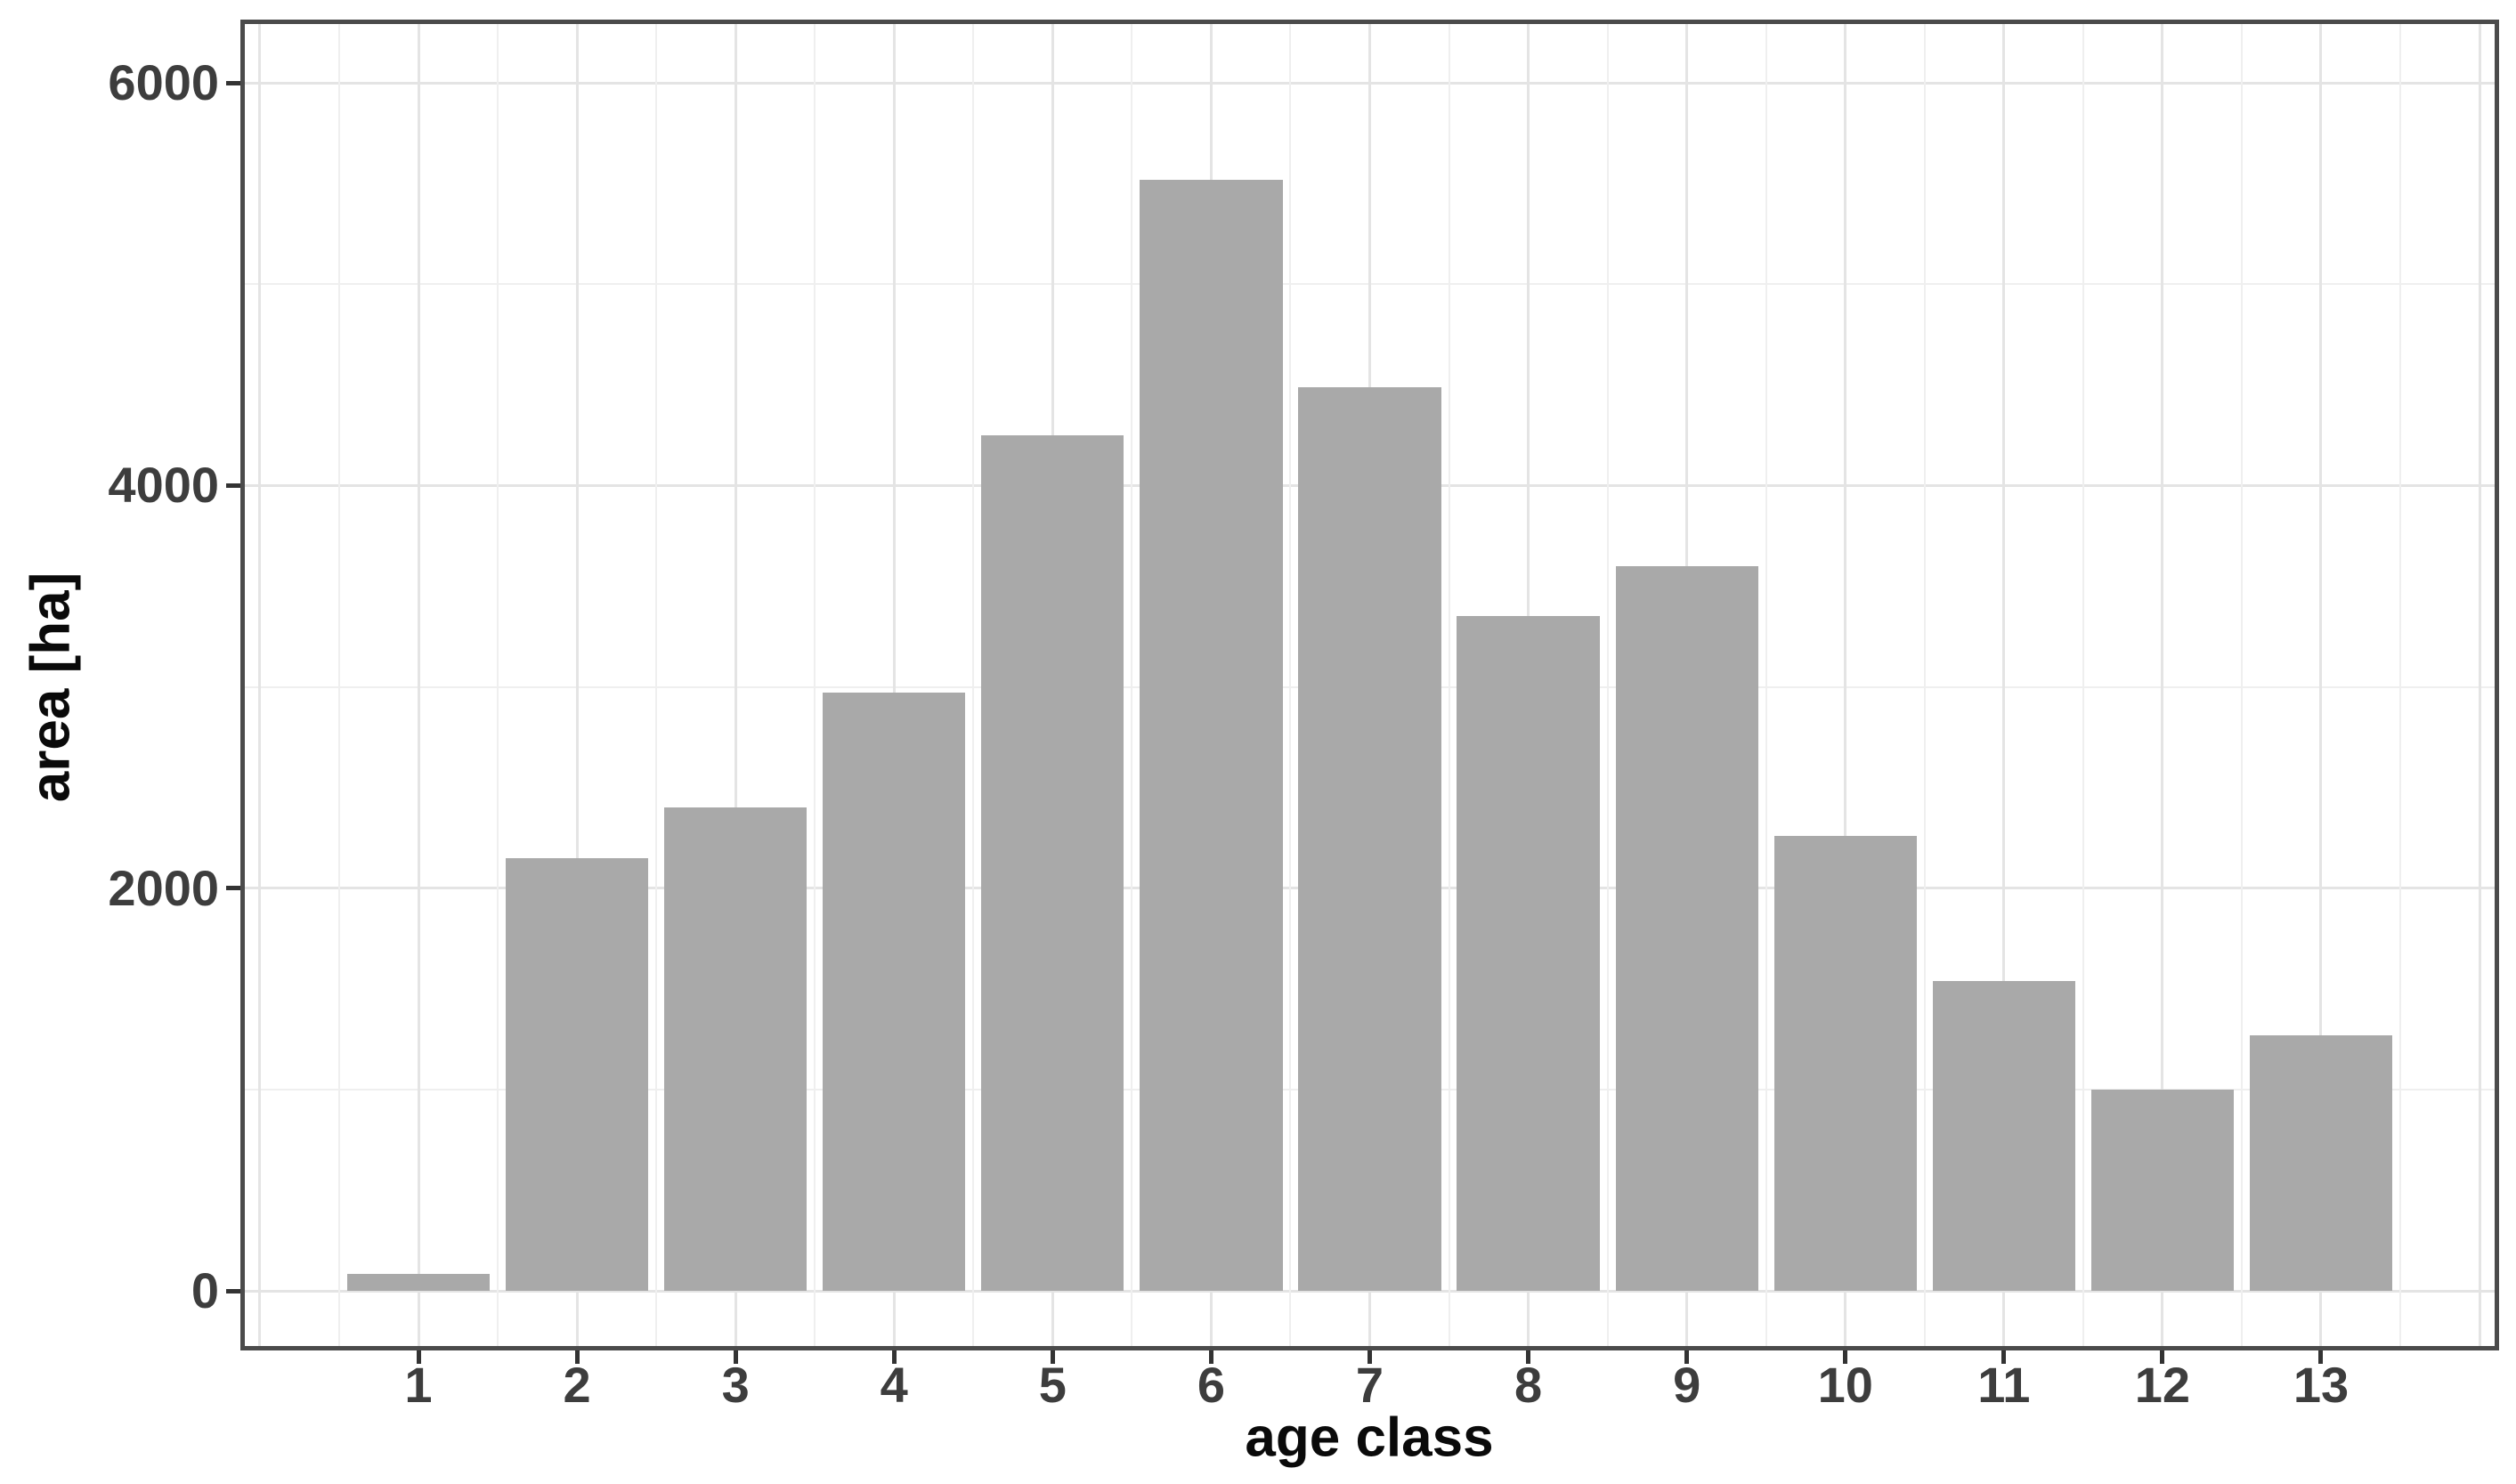 Image resolution: width=2516 pixels, height=1484 pixels. Describe the element at coordinates (51, 687) in the screenshot. I see `y-axis-title: area [ha]` at that location.